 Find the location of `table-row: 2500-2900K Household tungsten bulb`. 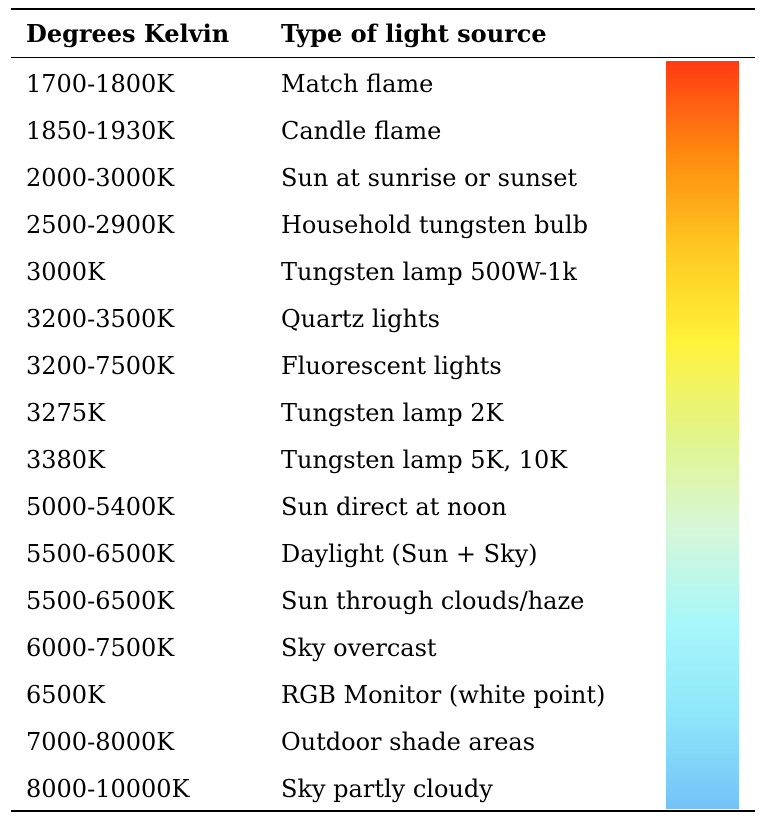

table-row: 2500-2900K Household tungsten bulb is located at coordinates (383, 225).